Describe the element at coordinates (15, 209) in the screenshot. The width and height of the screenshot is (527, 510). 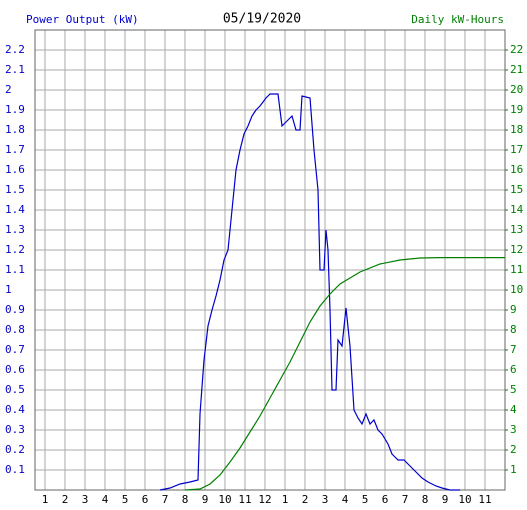
I see `y-tick-label: 1.4` at that location.